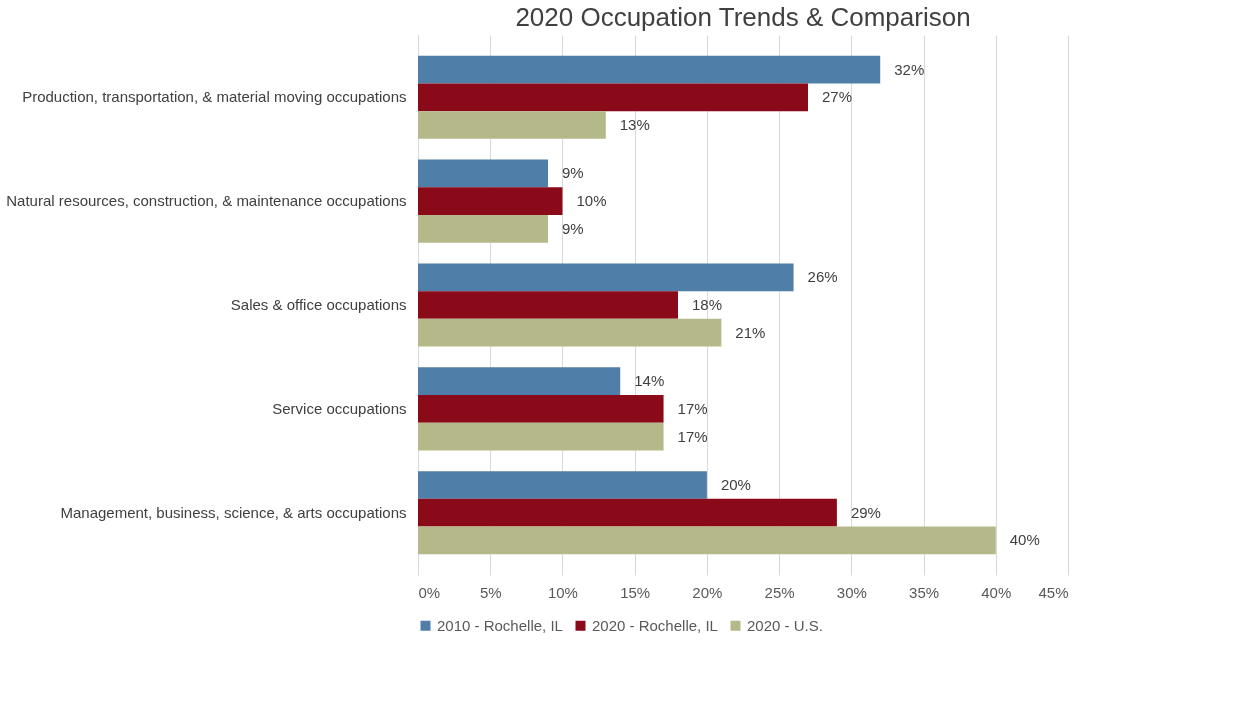 This screenshot has width=1248, height=713. I want to click on x-tick-label: 10%, so click(562, 592).